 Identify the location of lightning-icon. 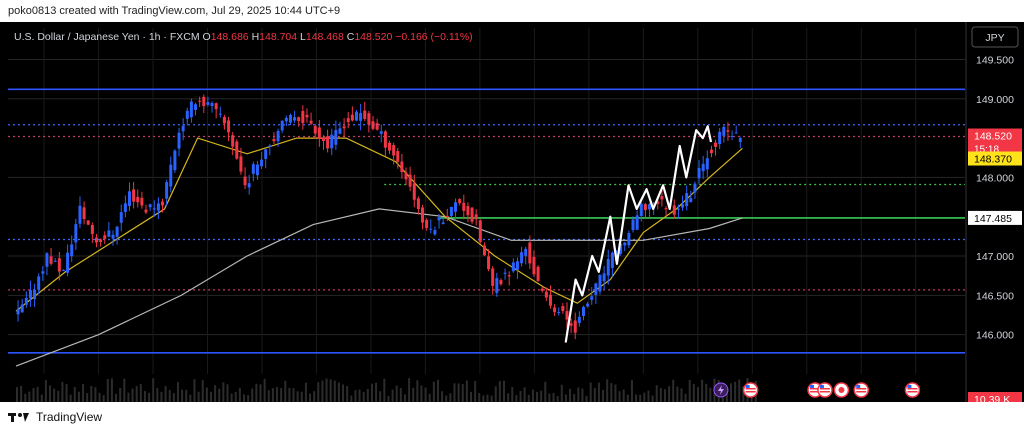
(720, 390).